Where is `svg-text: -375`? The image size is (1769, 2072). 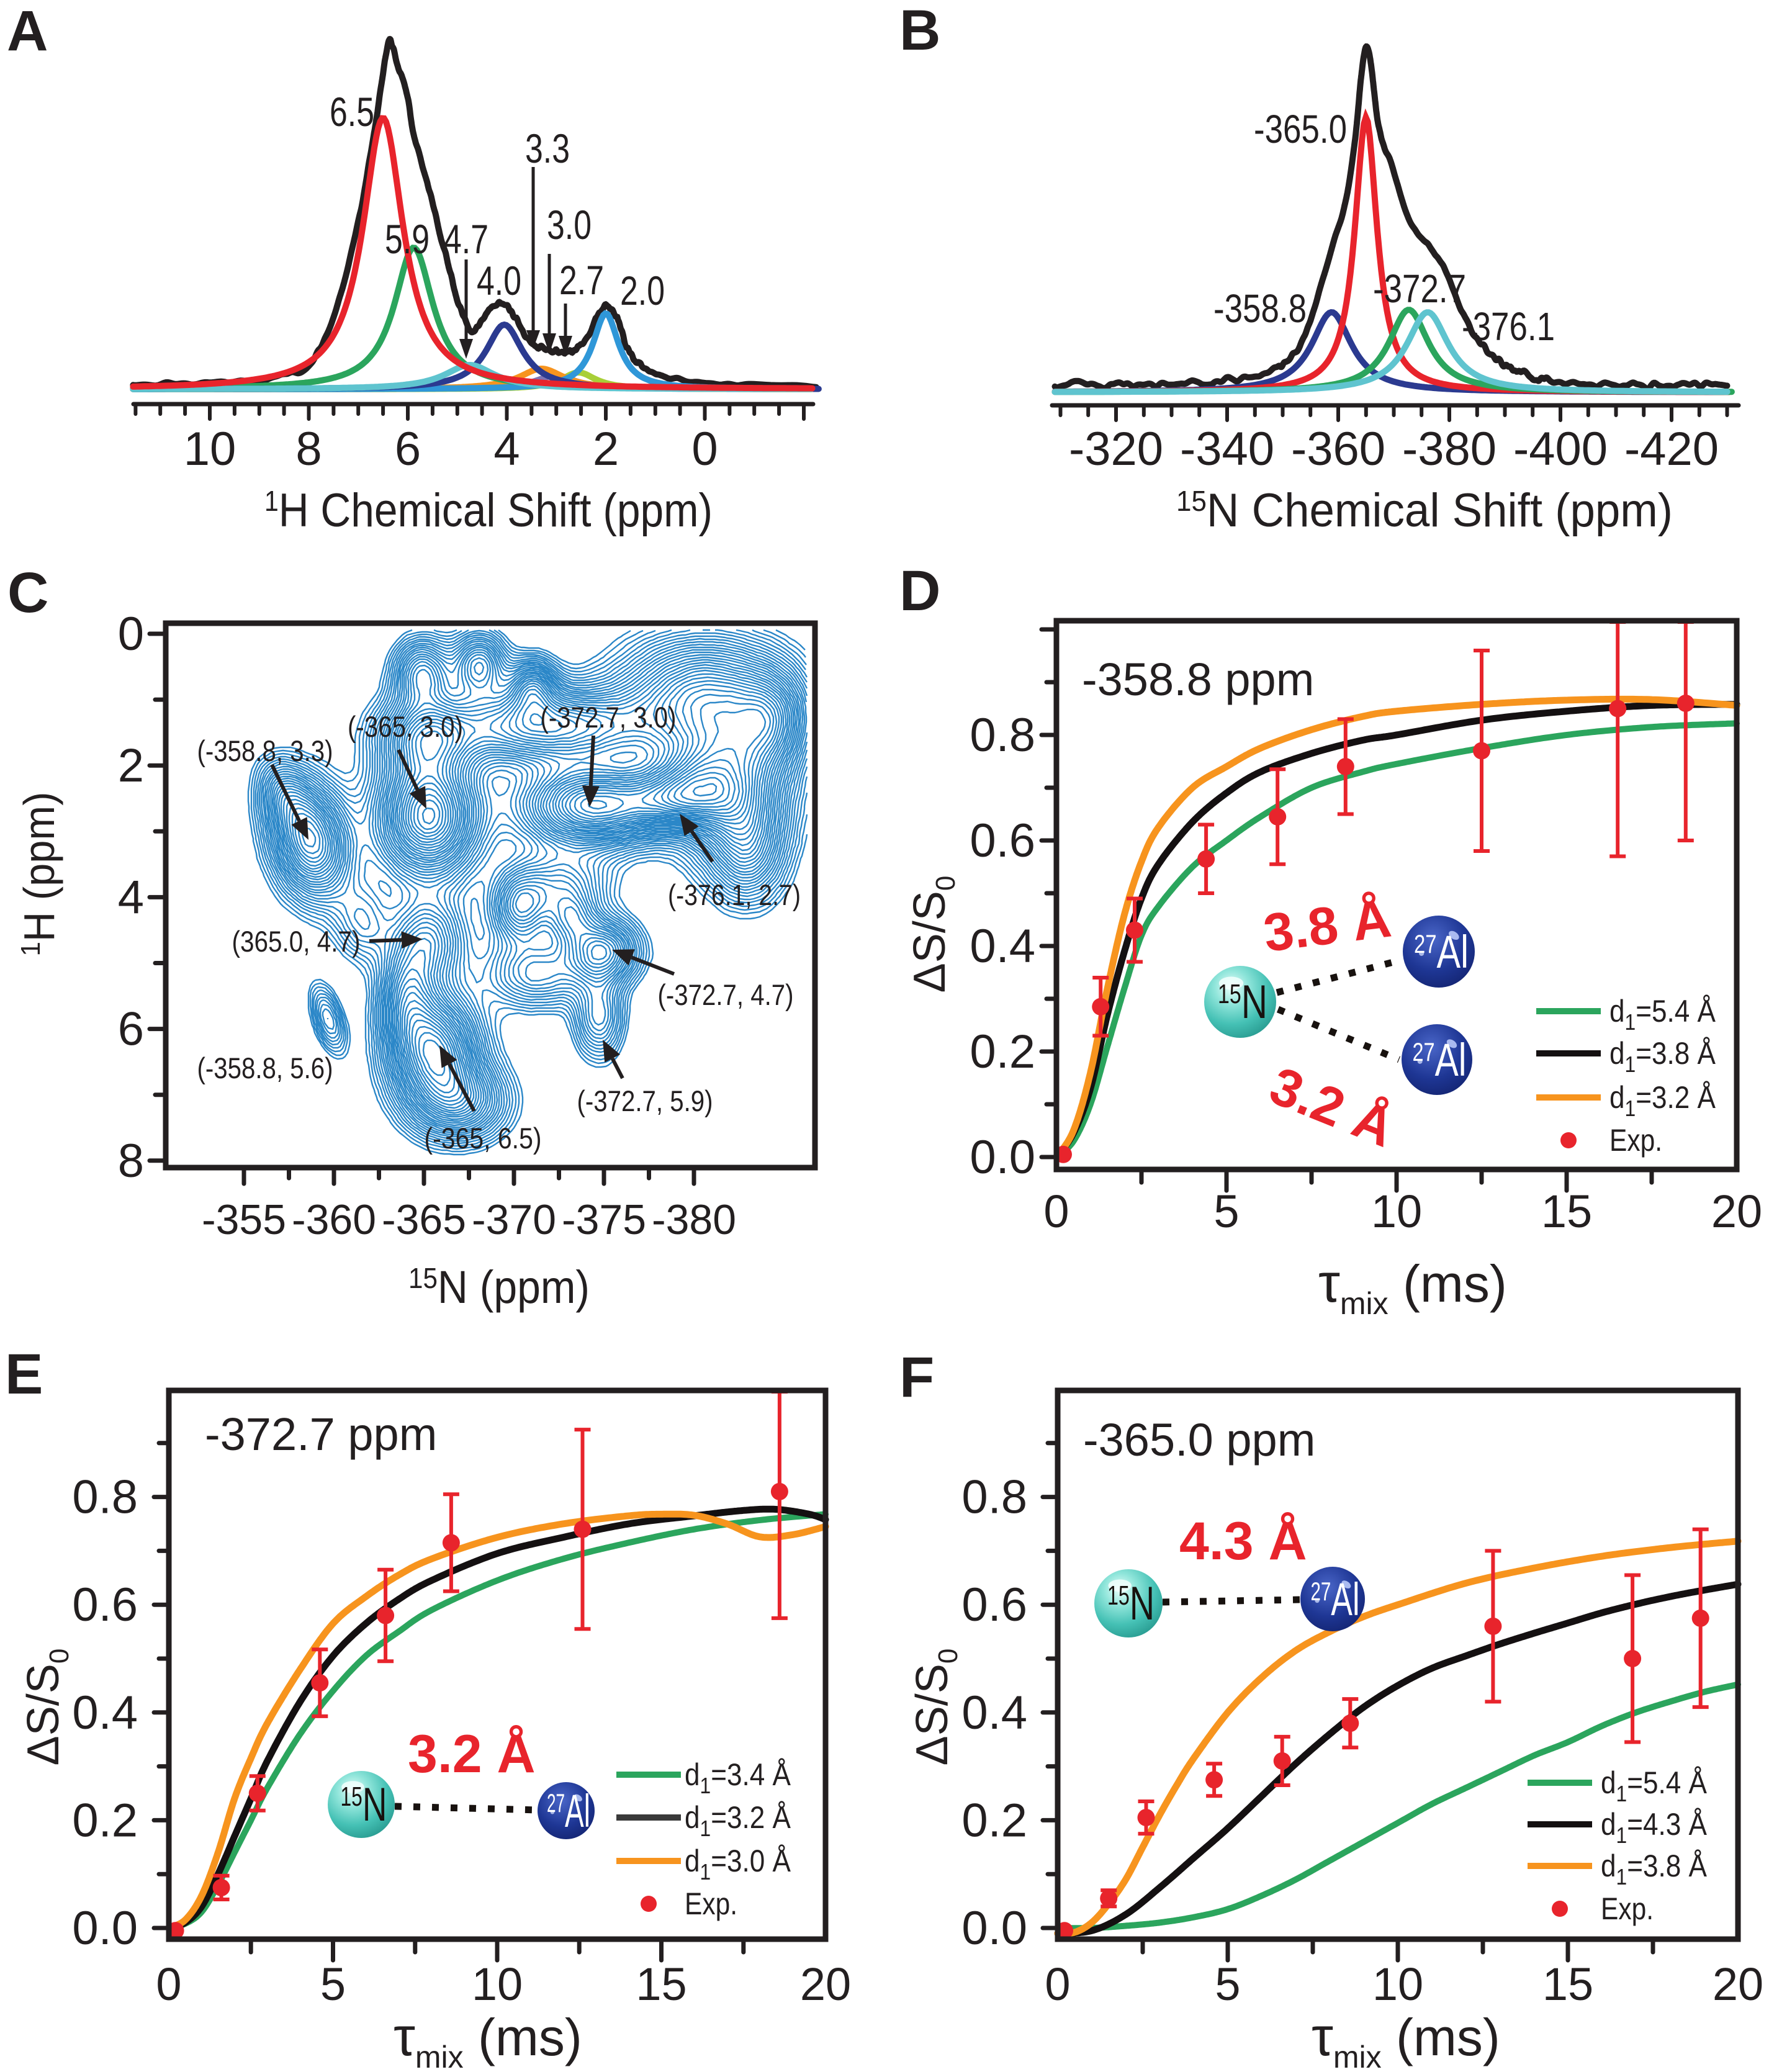 svg-text: -375 is located at coordinates (604, 1219).